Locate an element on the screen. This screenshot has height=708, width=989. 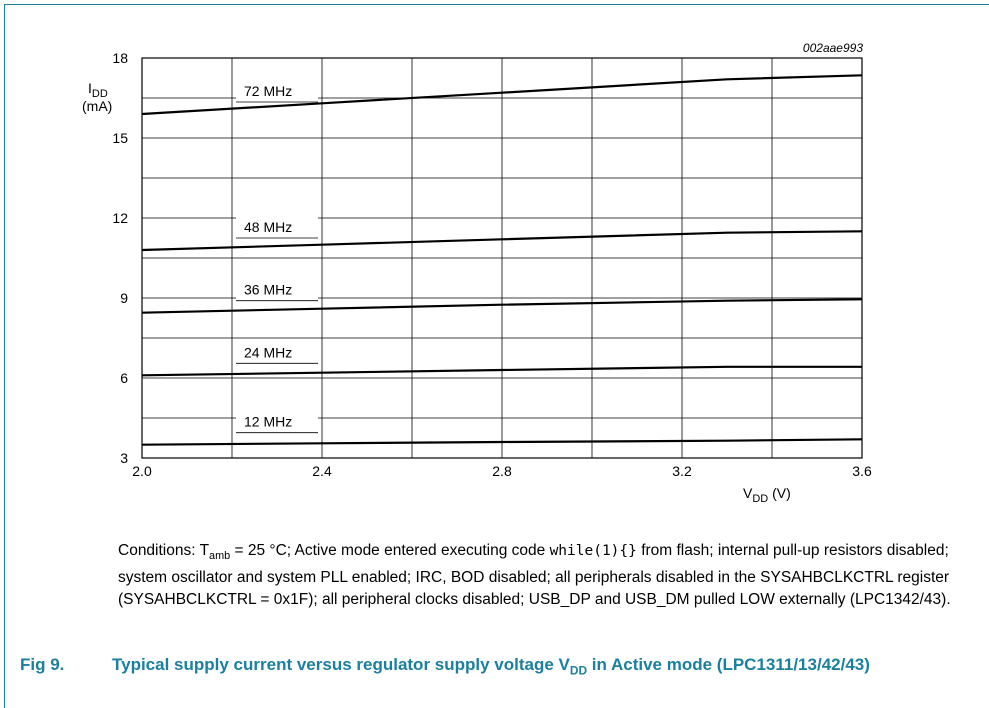
y-tick-label: 15 is located at coordinates (120, 138).